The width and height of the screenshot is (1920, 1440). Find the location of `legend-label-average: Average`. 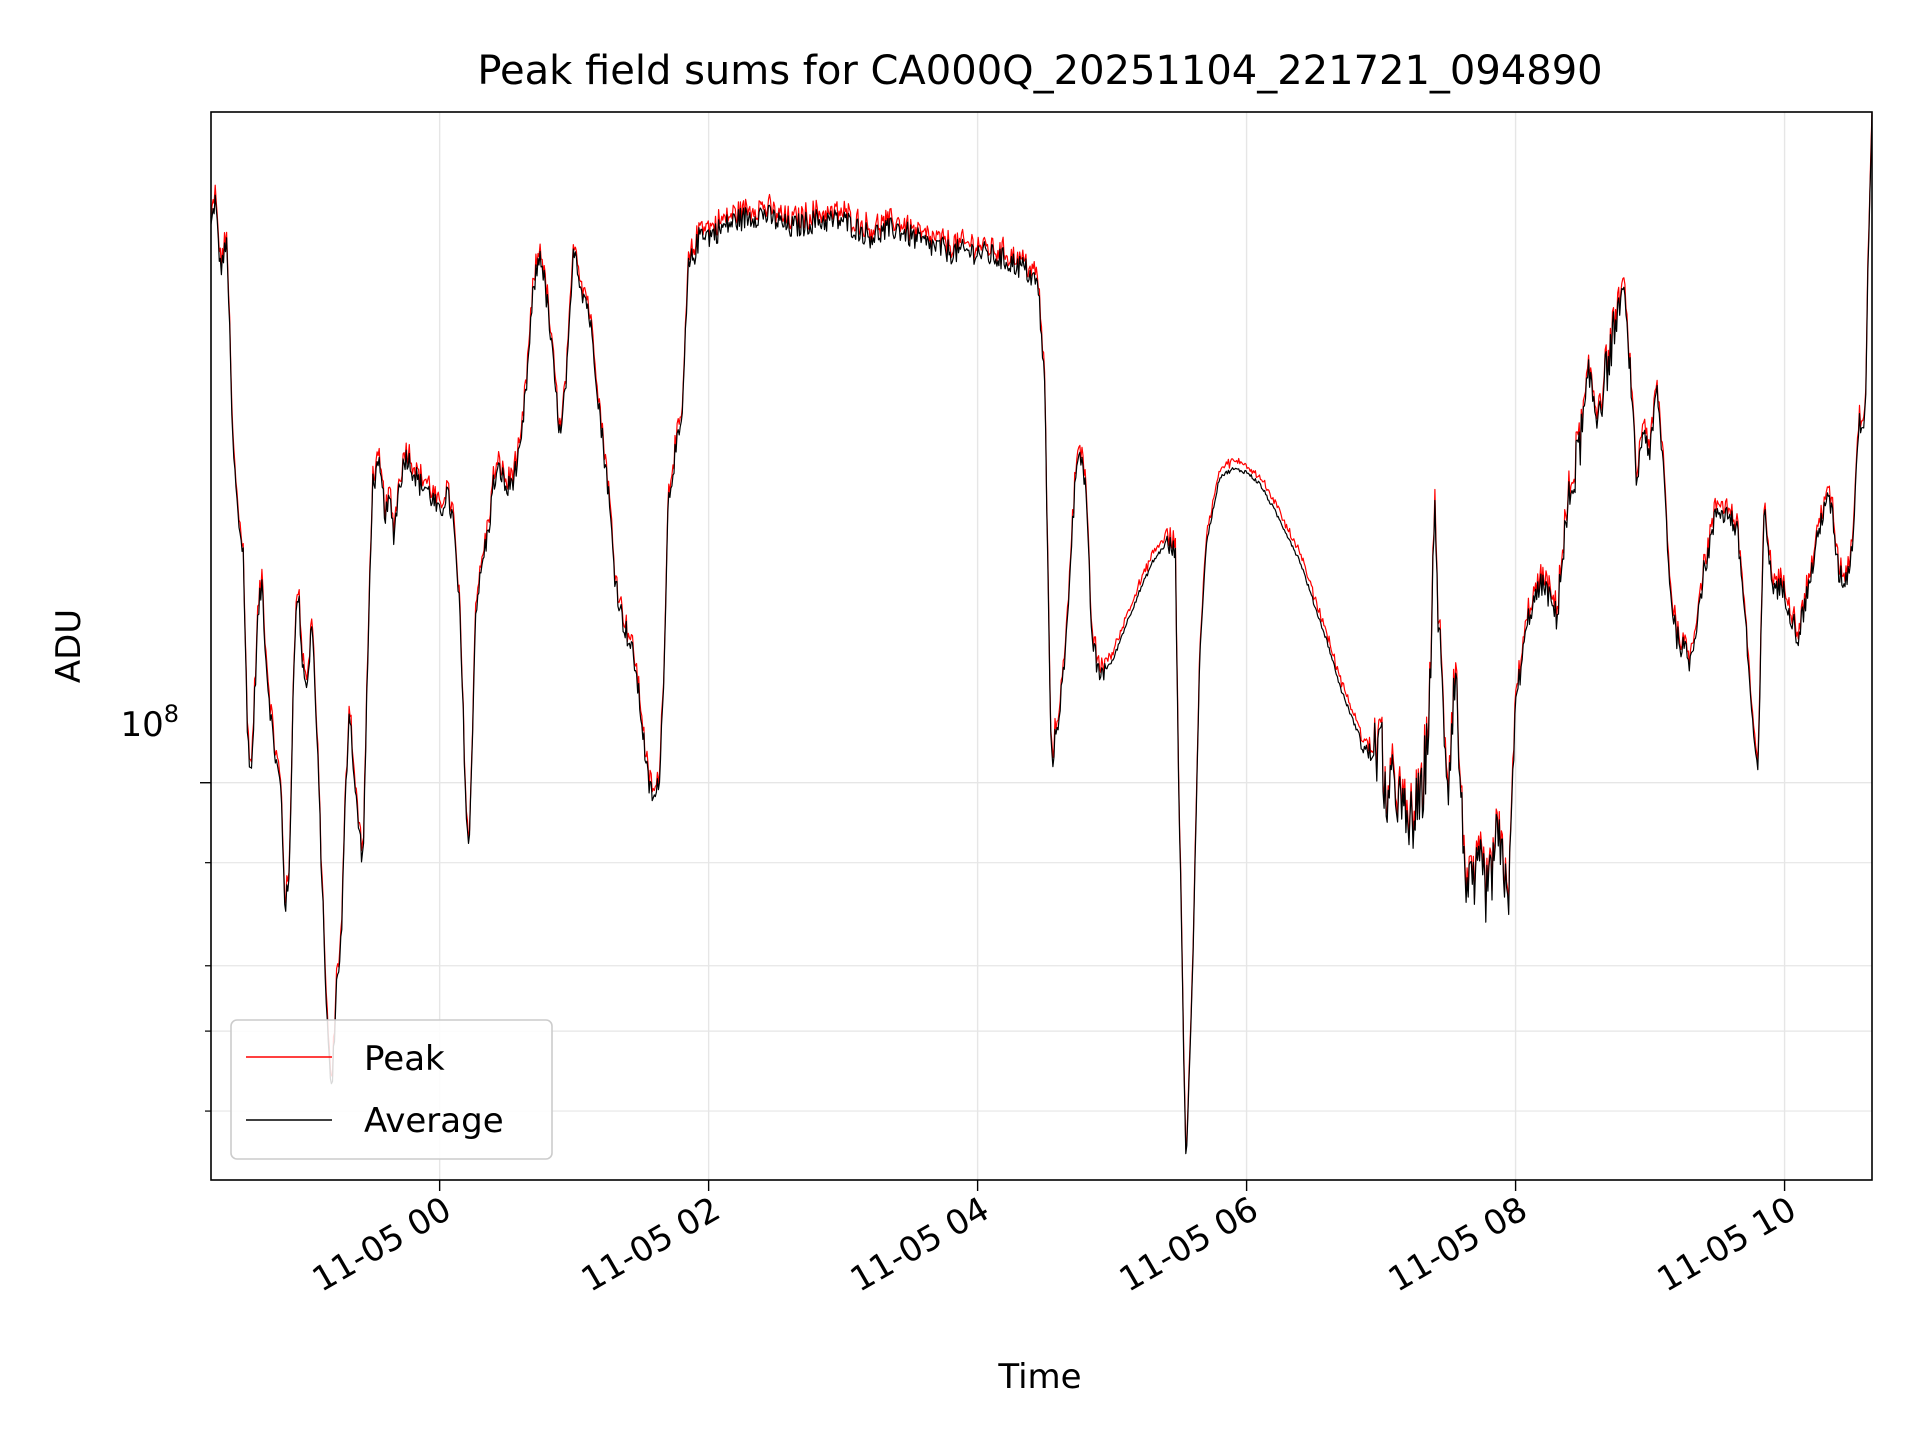

legend-label-average: Average is located at coordinates (434, 1121).